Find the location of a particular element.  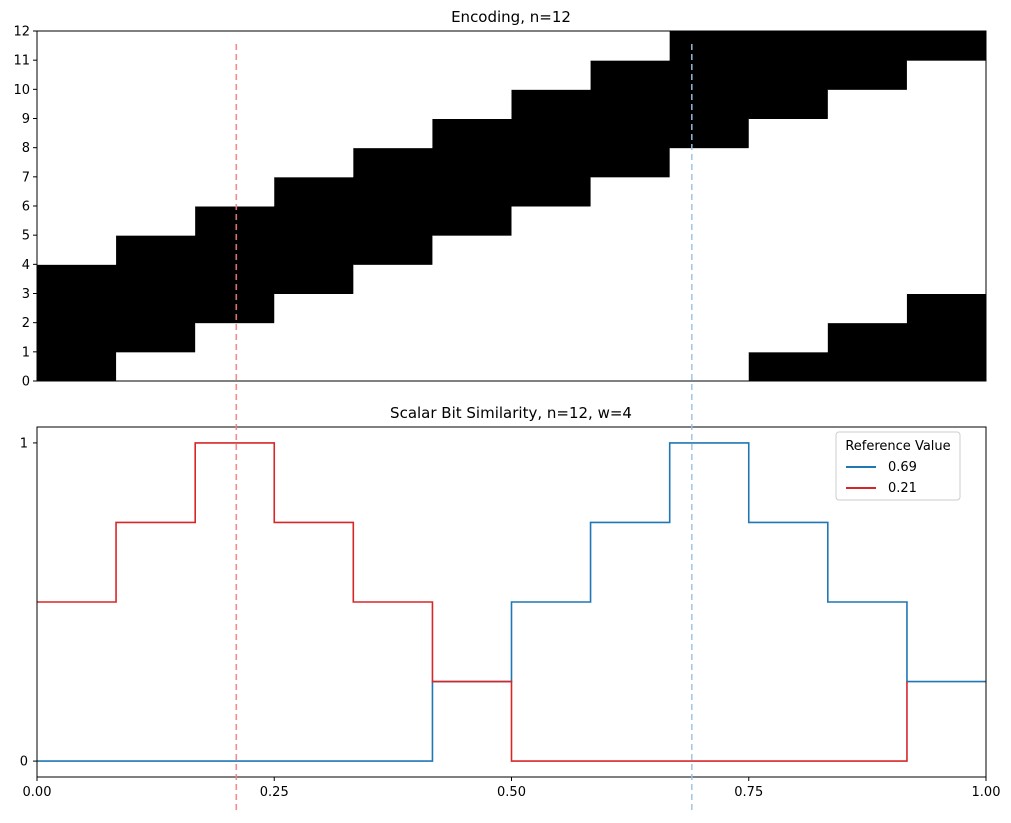

y-tick-label: 8 is located at coordinates (26, 148).